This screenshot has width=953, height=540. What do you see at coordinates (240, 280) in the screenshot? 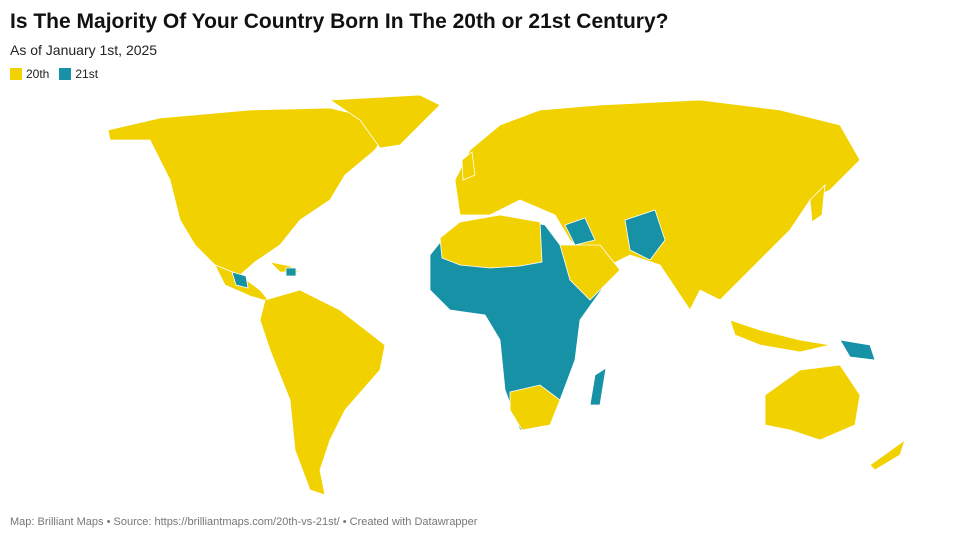
I see `guatemala` at bounding box center [240, 280].